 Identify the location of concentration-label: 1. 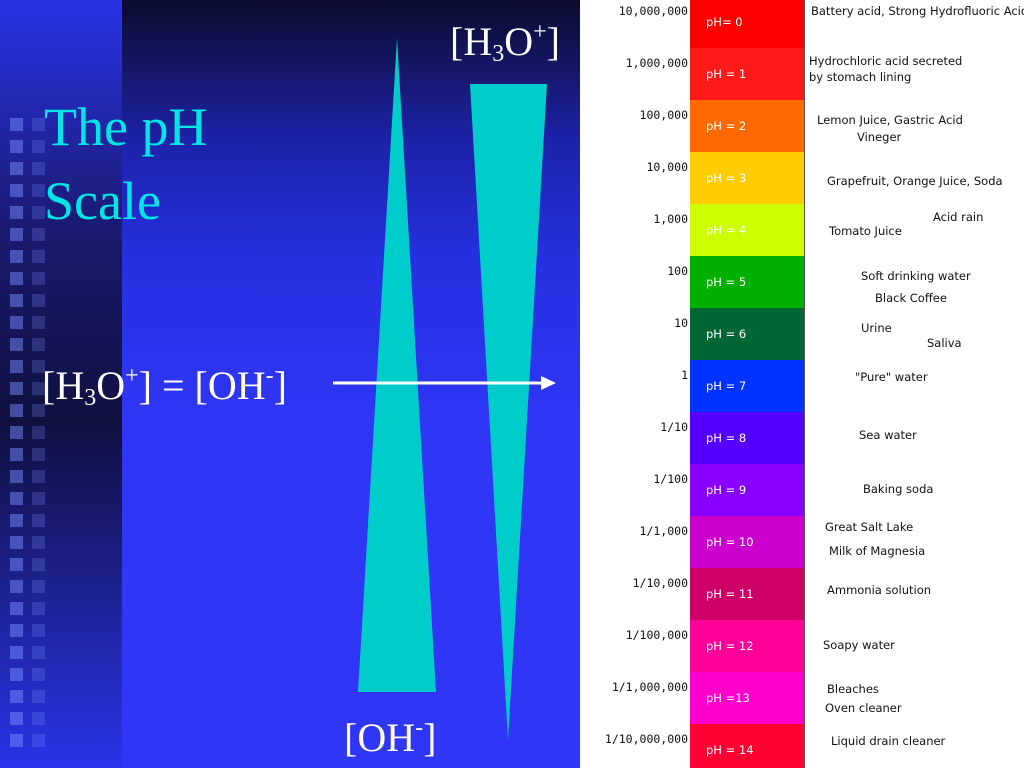
(684, 375).